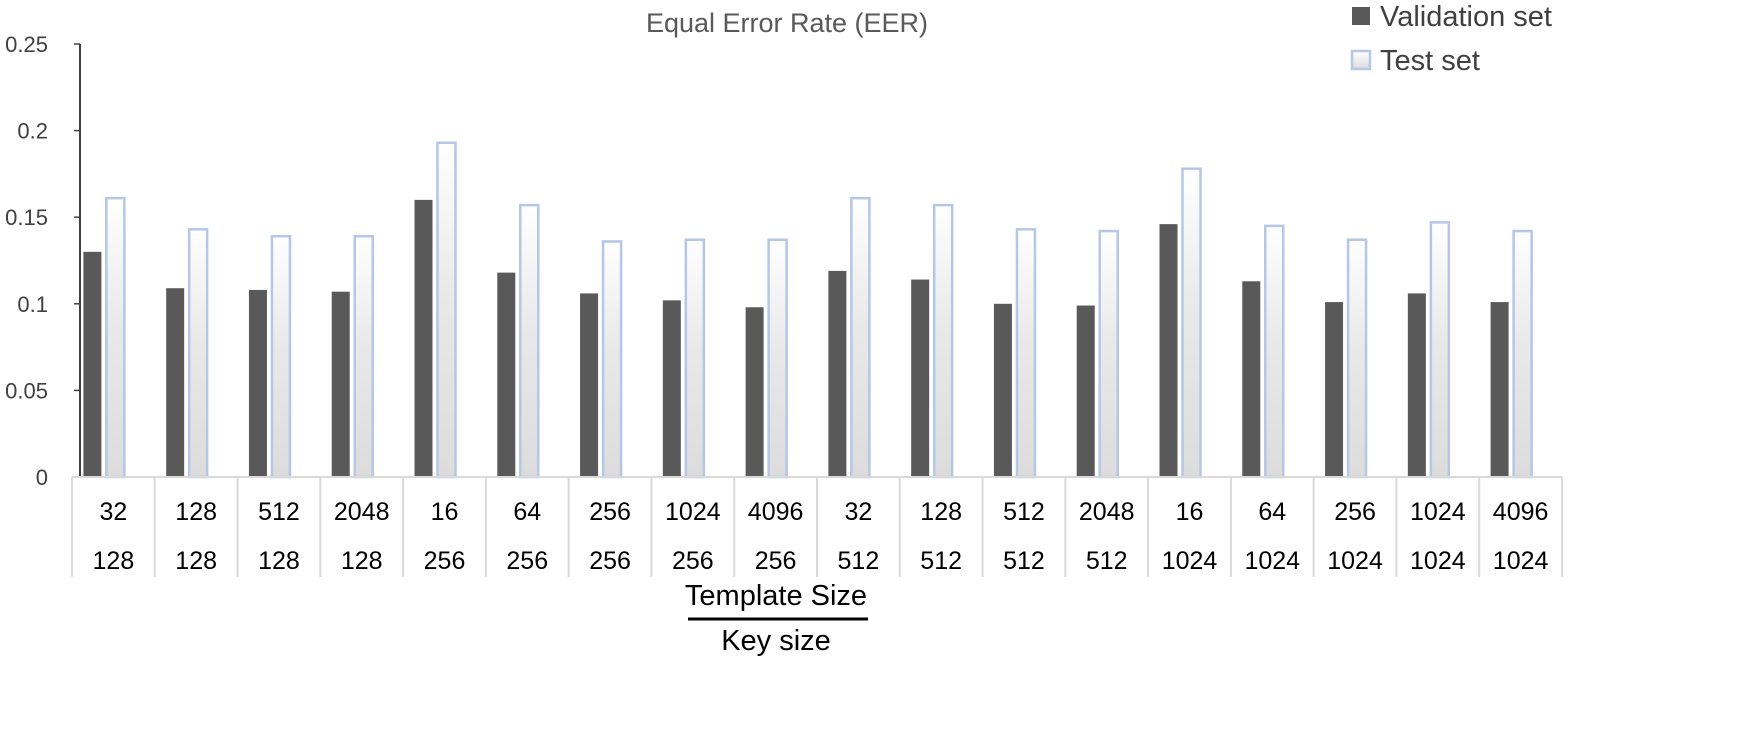 Image resolution: width=1750 pixels, height=736 pixels. I want to click on legend-swatch-validation, so click(1361, 16).